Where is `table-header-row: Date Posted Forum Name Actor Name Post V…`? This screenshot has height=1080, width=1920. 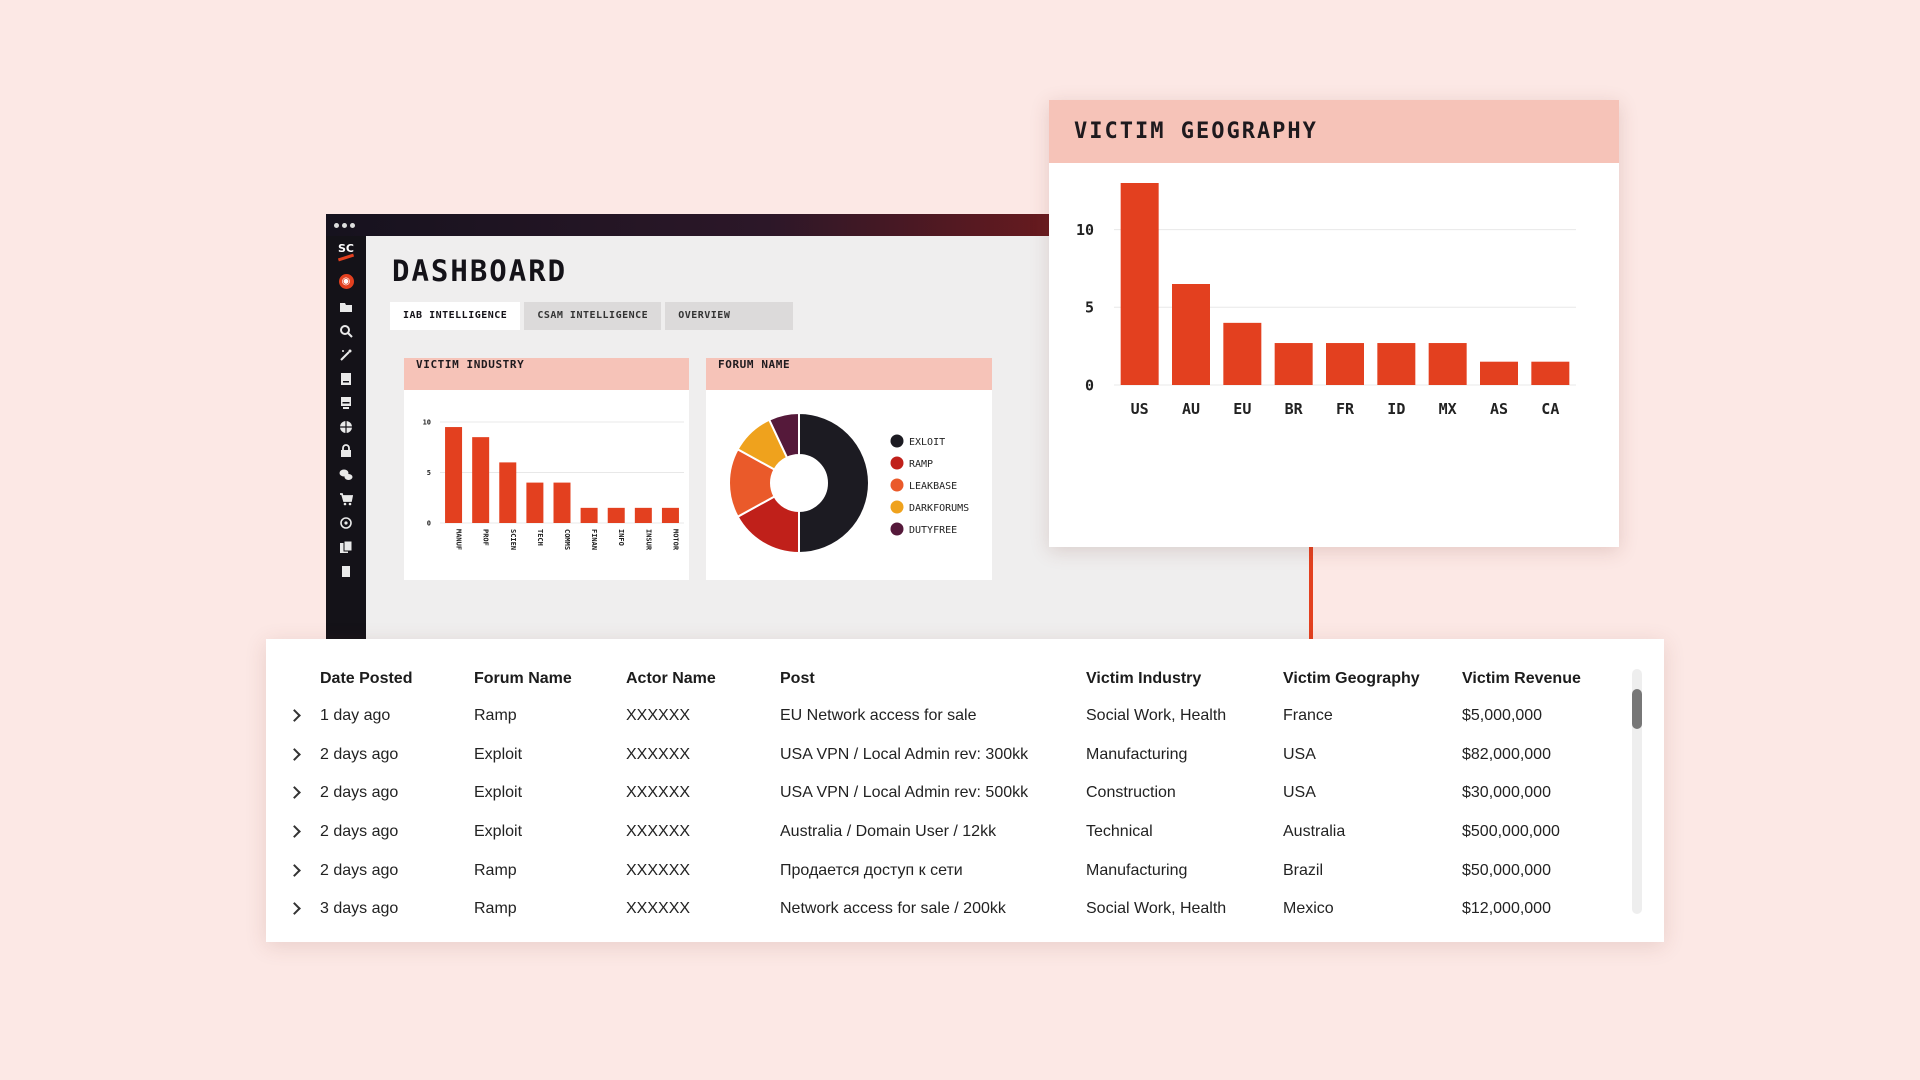 table-header-row: Date Posted Forum Name Actor Name Post V… is located at coordinates (954, 679).